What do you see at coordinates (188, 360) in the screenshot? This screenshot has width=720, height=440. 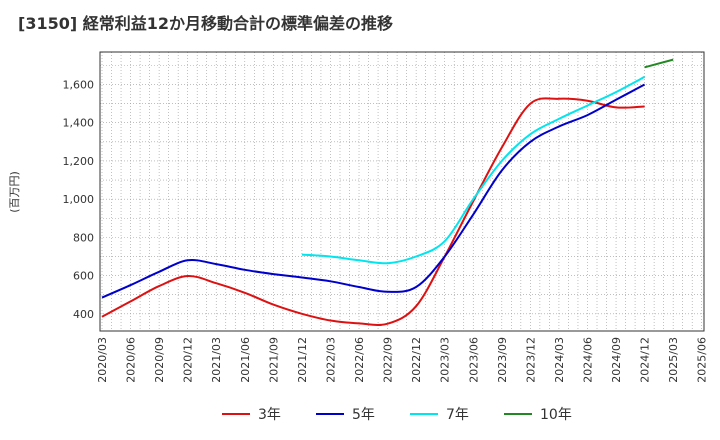 I see `x-tick-label: 2020/12` at bounding box center [188, 360].